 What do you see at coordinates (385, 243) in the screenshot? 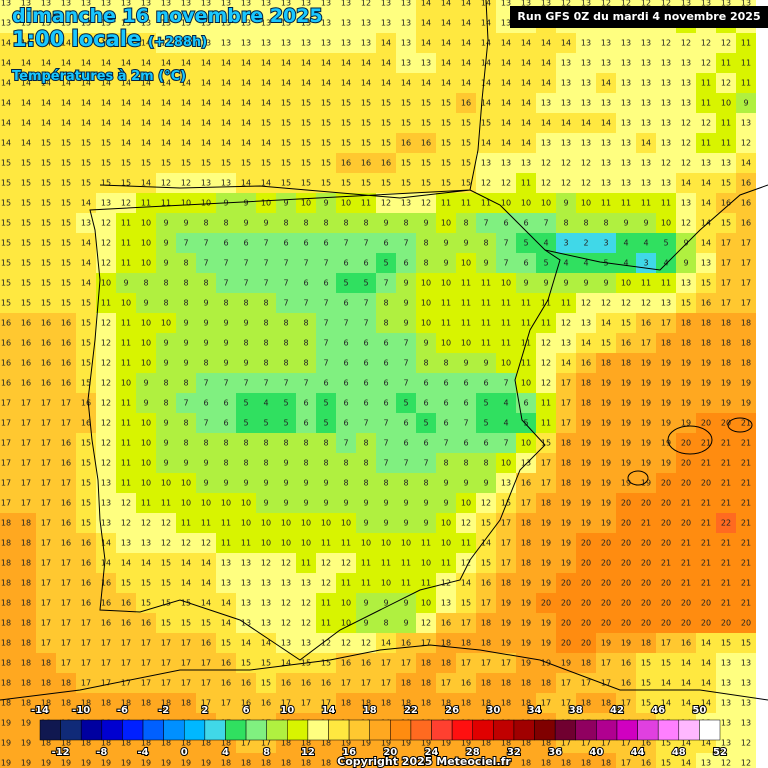
I see `temperature-value: 6` at bounding box center [385, 243].